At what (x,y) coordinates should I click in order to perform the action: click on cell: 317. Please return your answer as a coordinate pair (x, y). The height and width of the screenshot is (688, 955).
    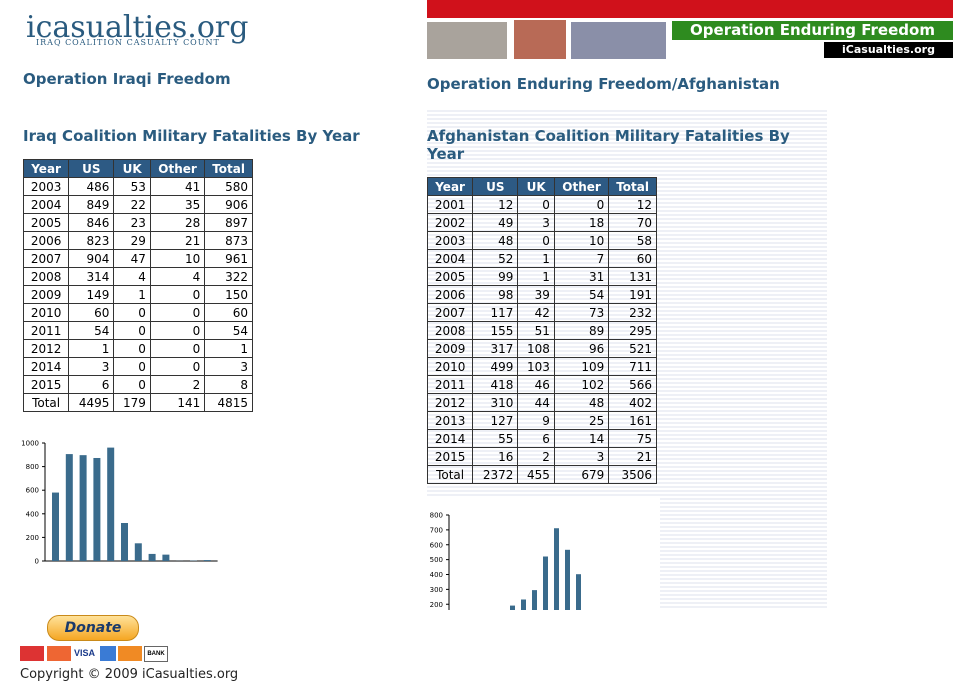
    Looking at the image, I should click on (495, 348).